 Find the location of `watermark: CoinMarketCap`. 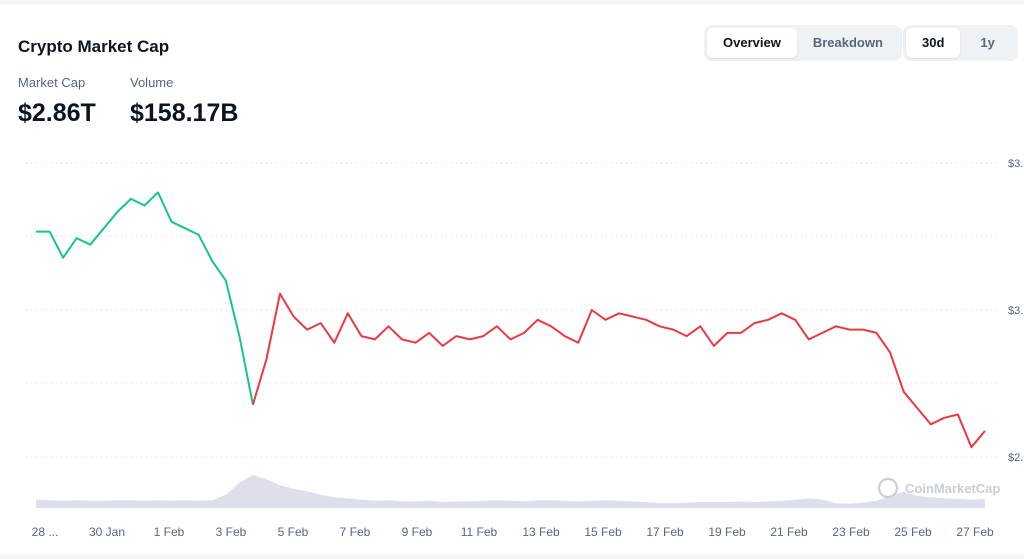

watermark: CoinMarketCap is located at coordinates (939, 488).